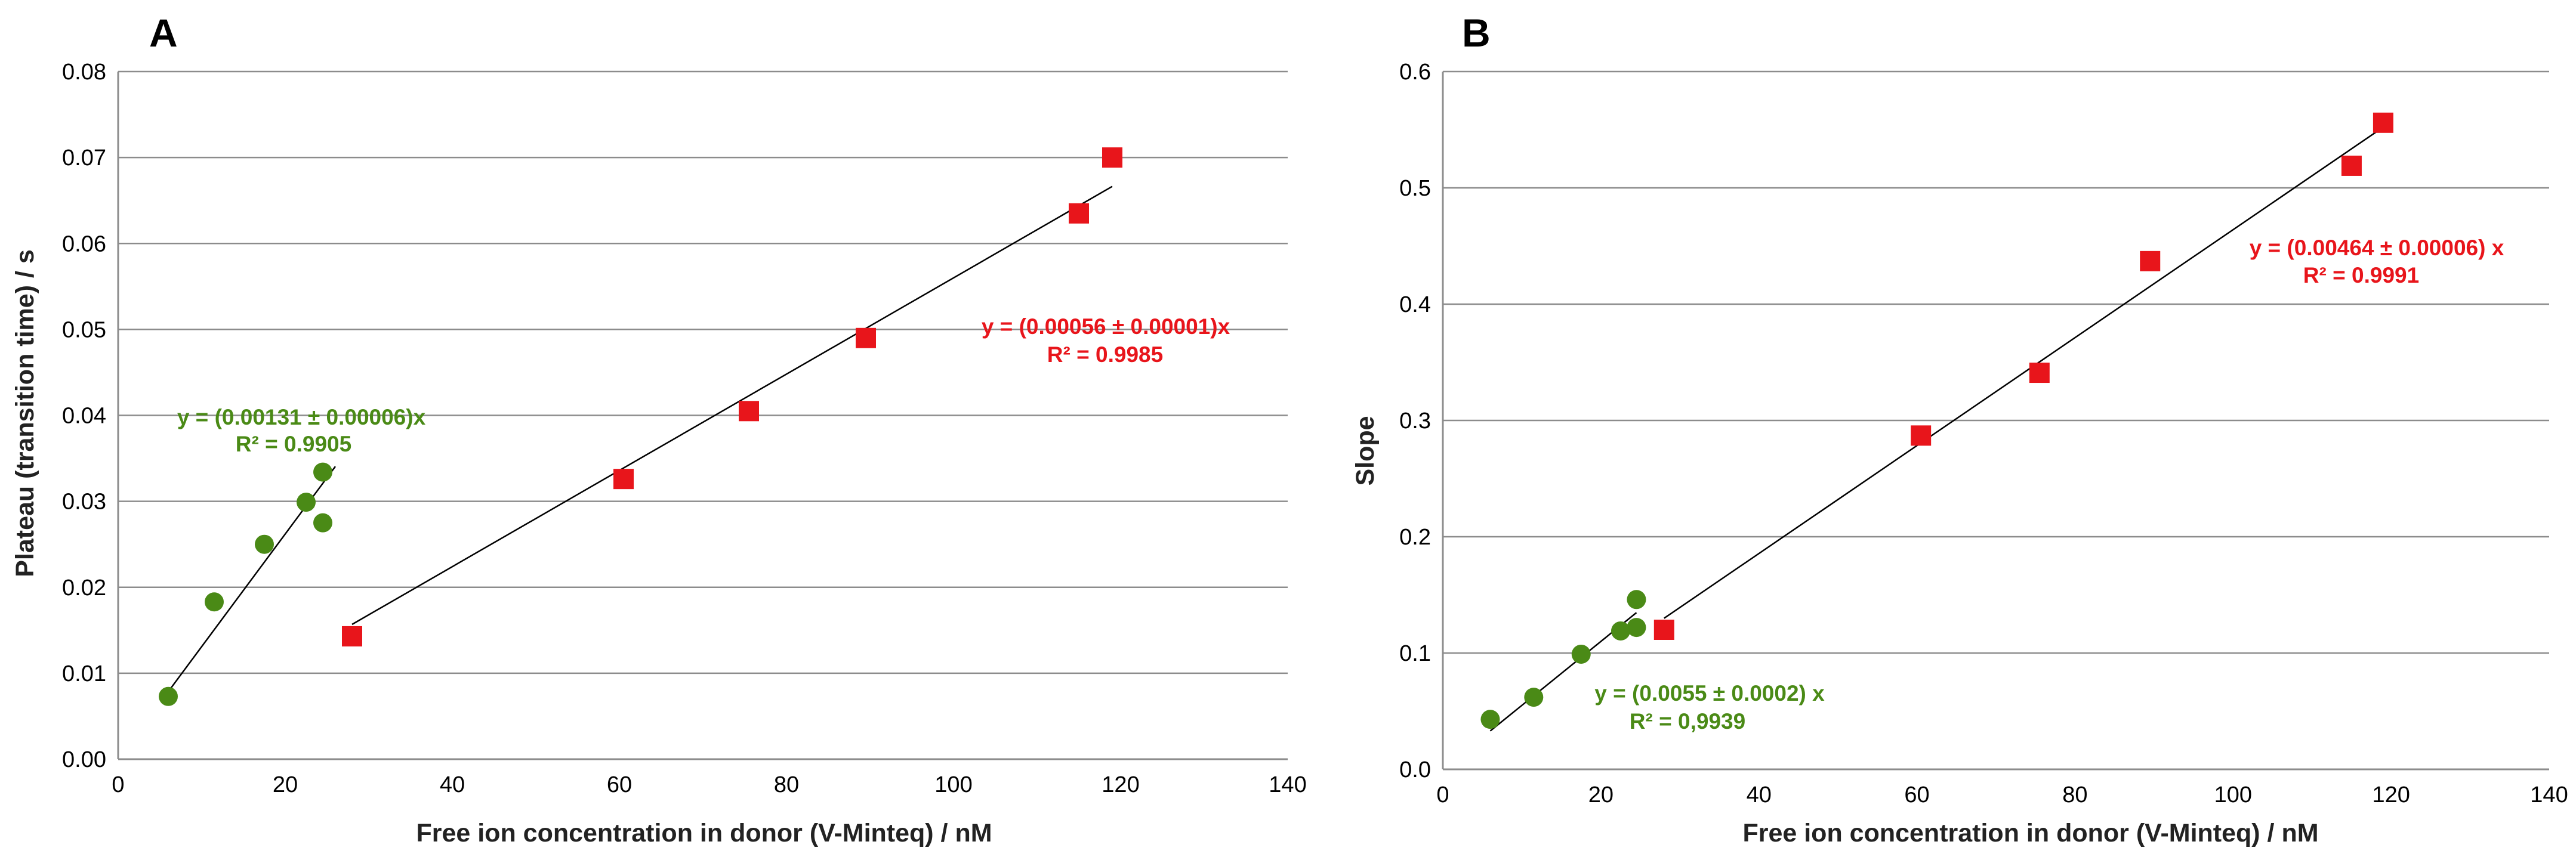 The image size is (2576, 857). What do you see at coordinates (84, 72) in the screenshot?
I see `y-tick-label: 0.08` at bounding box center [84, 72].